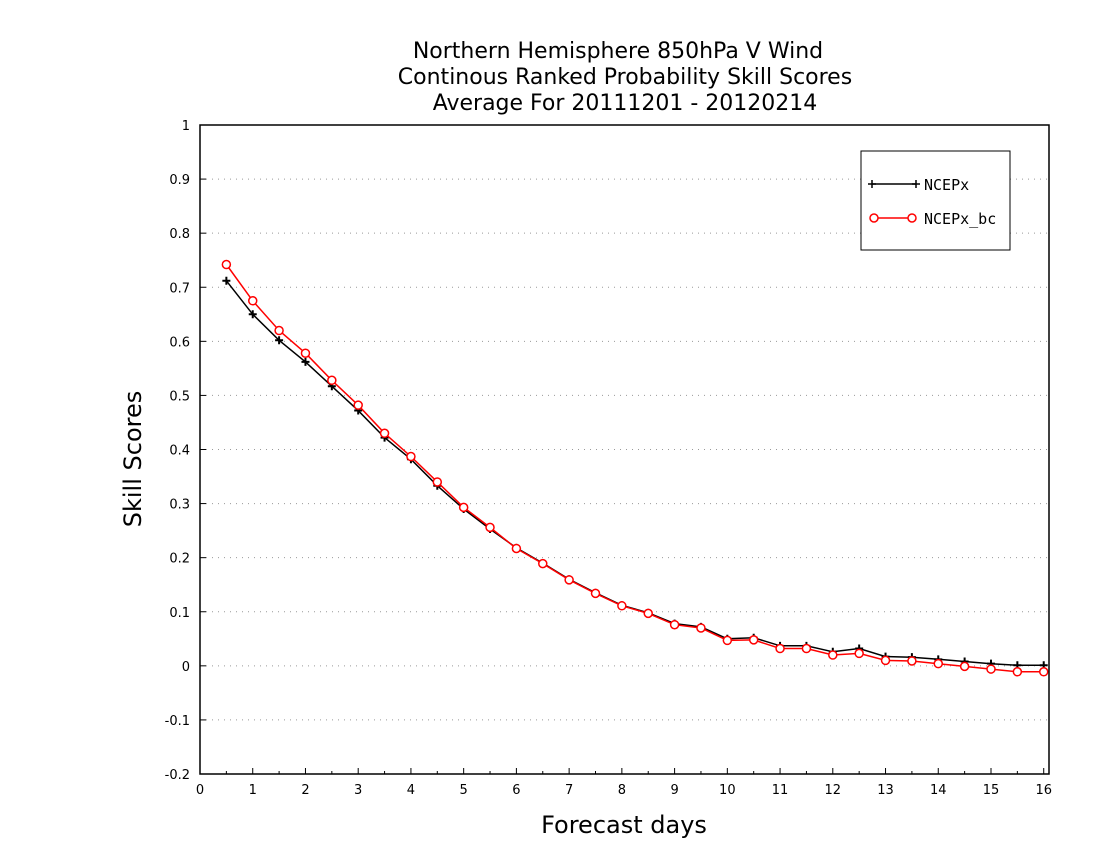  What do you see at coordinates (133, 459) in the screenshot?
I see `y-axis-label: Skill Scores` at bounding box center [133, 459].